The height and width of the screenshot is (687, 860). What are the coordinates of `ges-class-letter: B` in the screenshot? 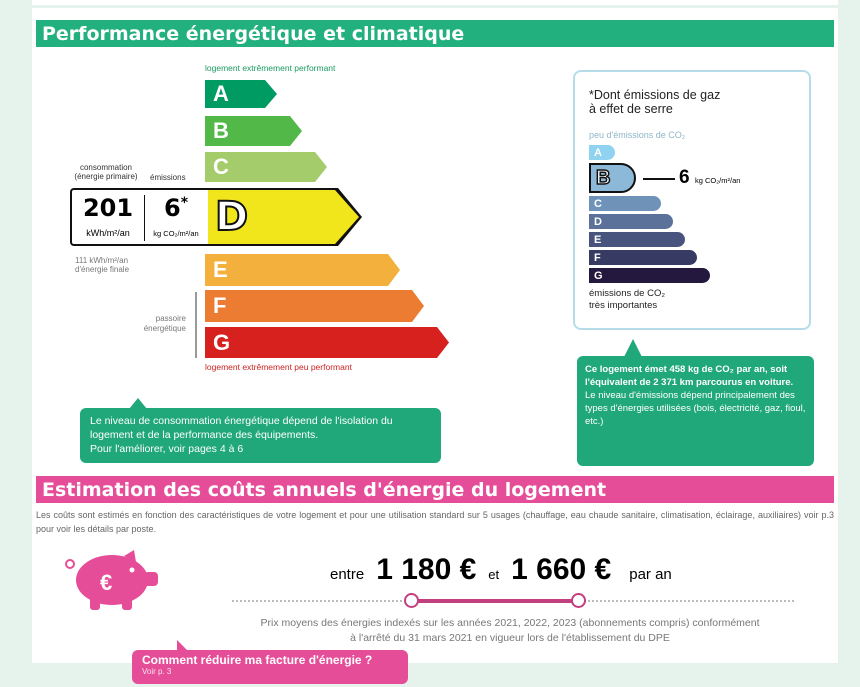 It's located at (603, 178).